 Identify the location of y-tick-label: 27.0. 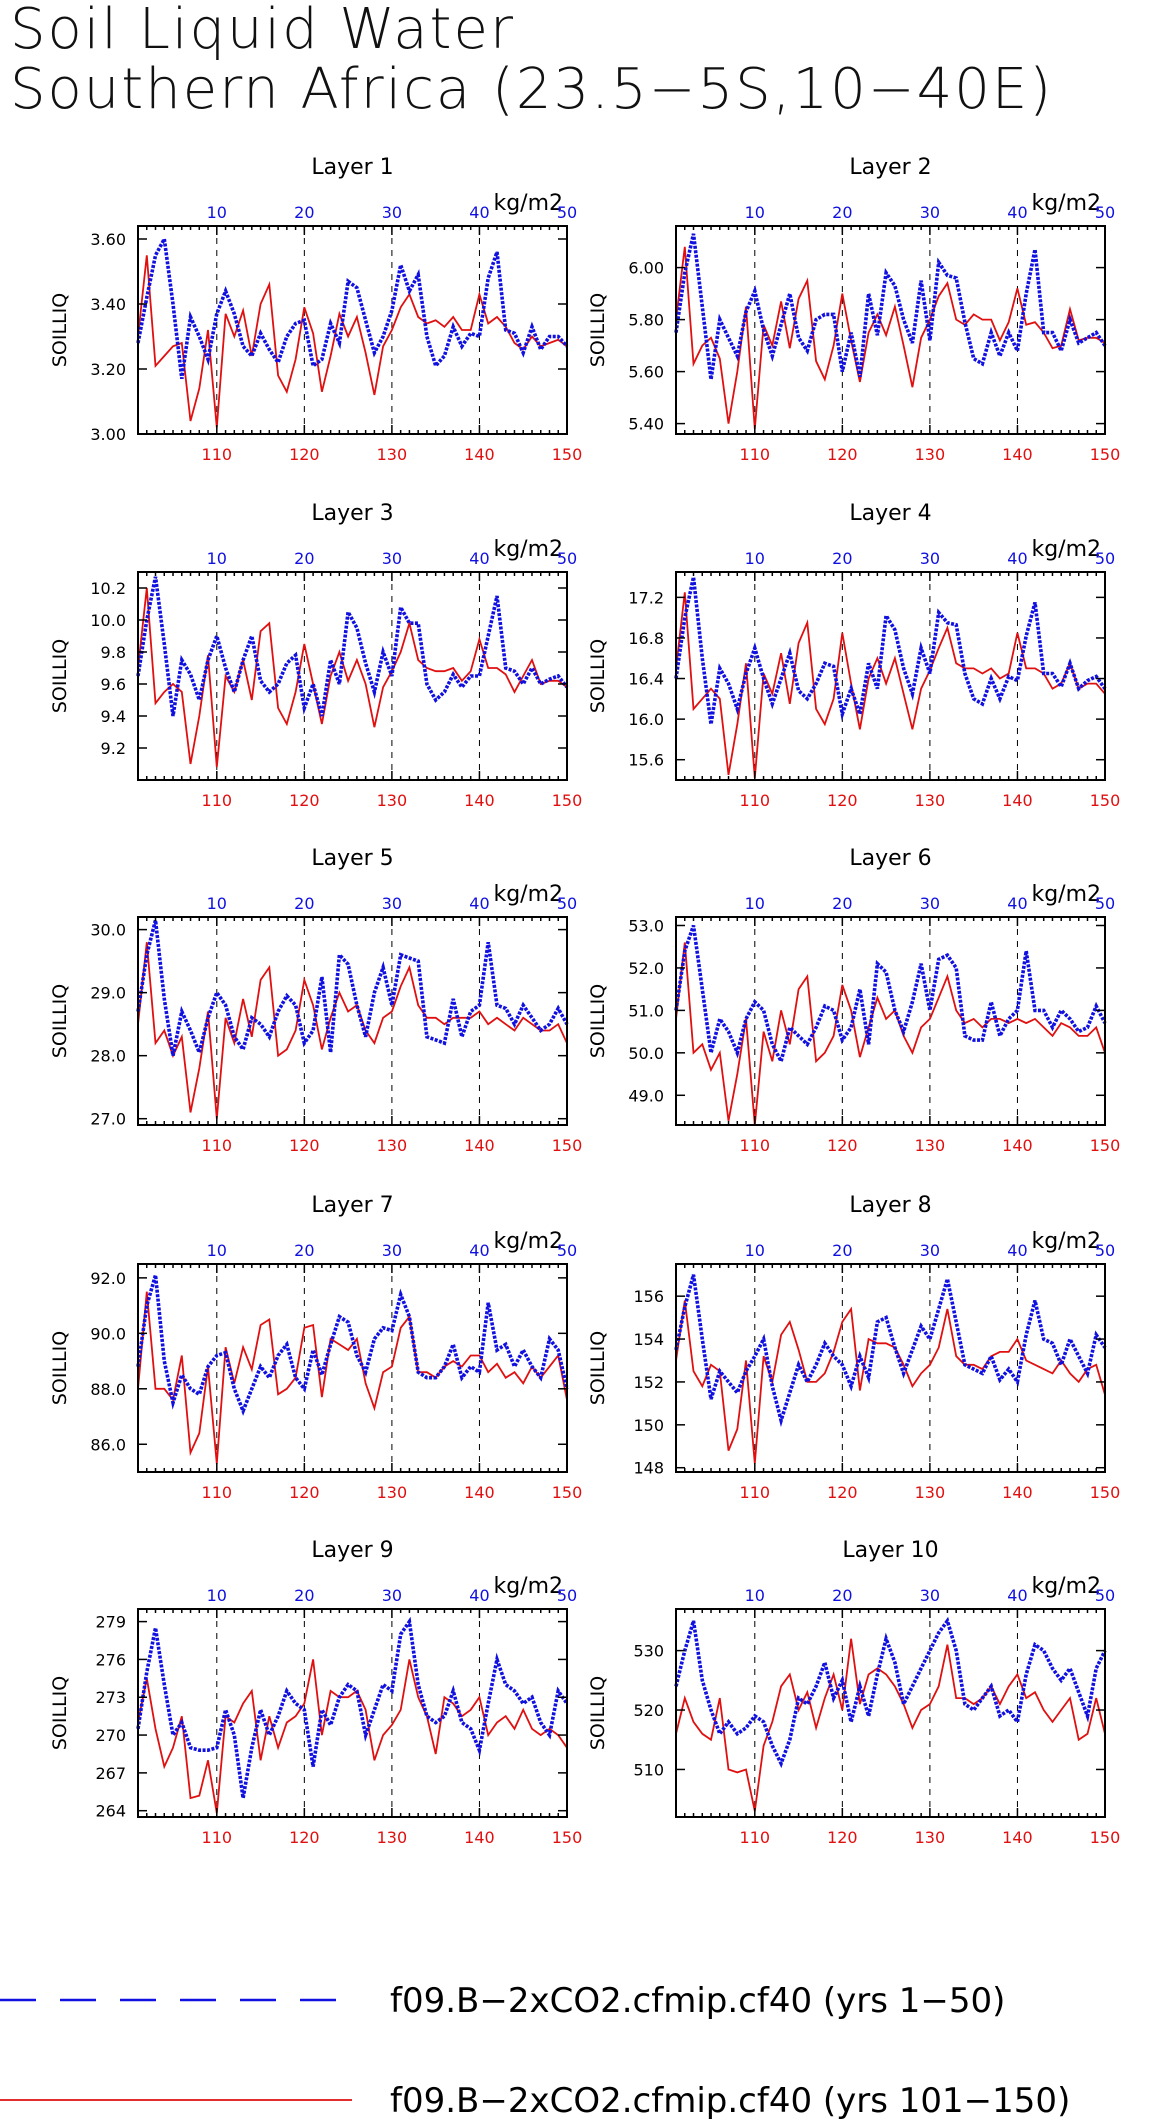
(108, 1119).